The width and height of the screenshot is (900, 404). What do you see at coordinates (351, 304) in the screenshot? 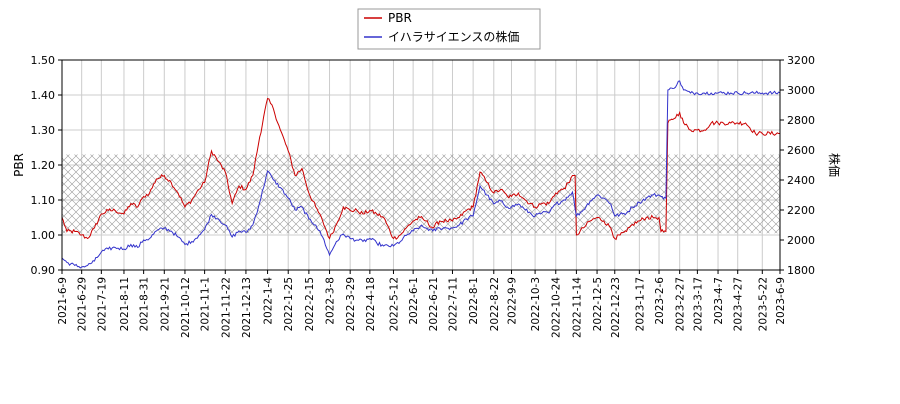
I see `x-tick-label: 2022-3-29` at bounding box center [351, 304].